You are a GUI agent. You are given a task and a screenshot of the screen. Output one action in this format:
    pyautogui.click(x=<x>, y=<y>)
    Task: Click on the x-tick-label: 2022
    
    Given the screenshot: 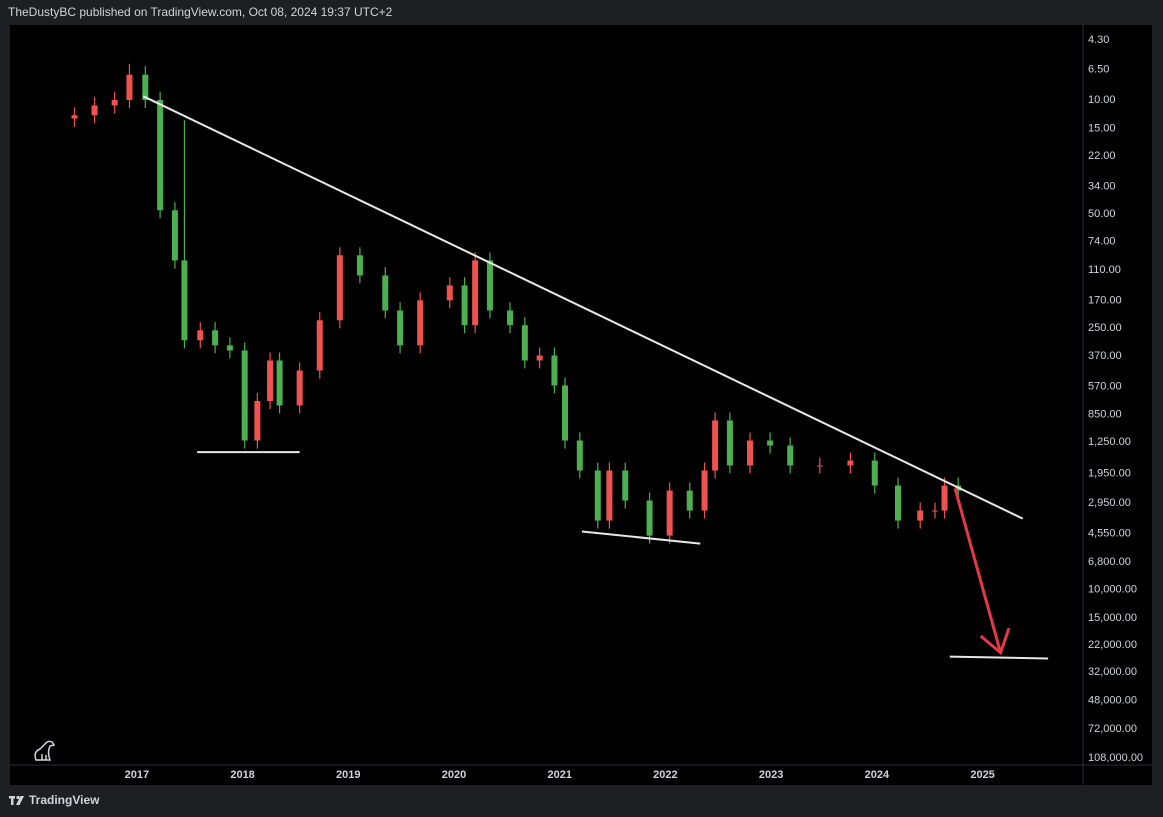 What is the action you would take?
    pyautogui.click(x=665, y=775)
    